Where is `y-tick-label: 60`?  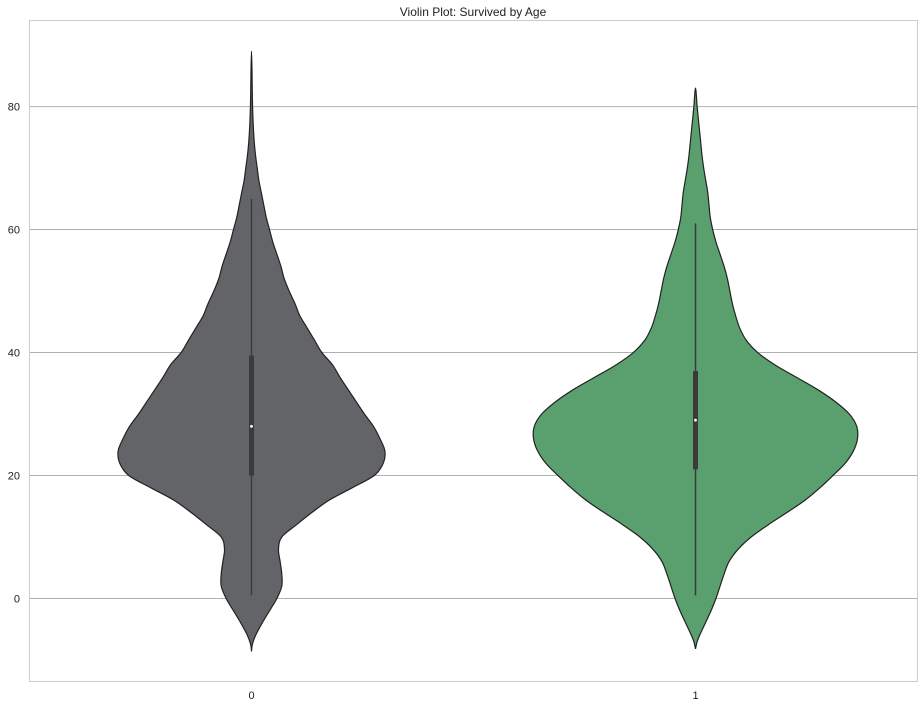
y-tick-label: 60 is located at coordinates (14, 231).